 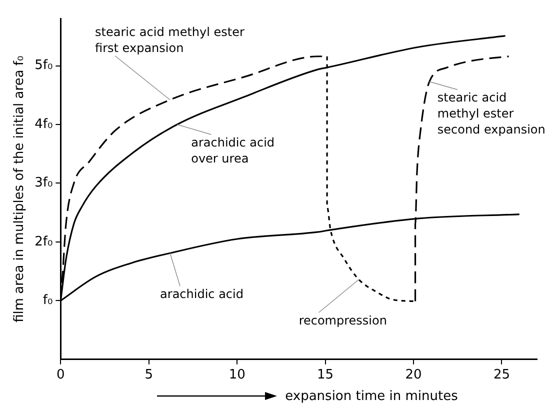 I want to click on x-tick-label: 0, so click(x=60, y=375).